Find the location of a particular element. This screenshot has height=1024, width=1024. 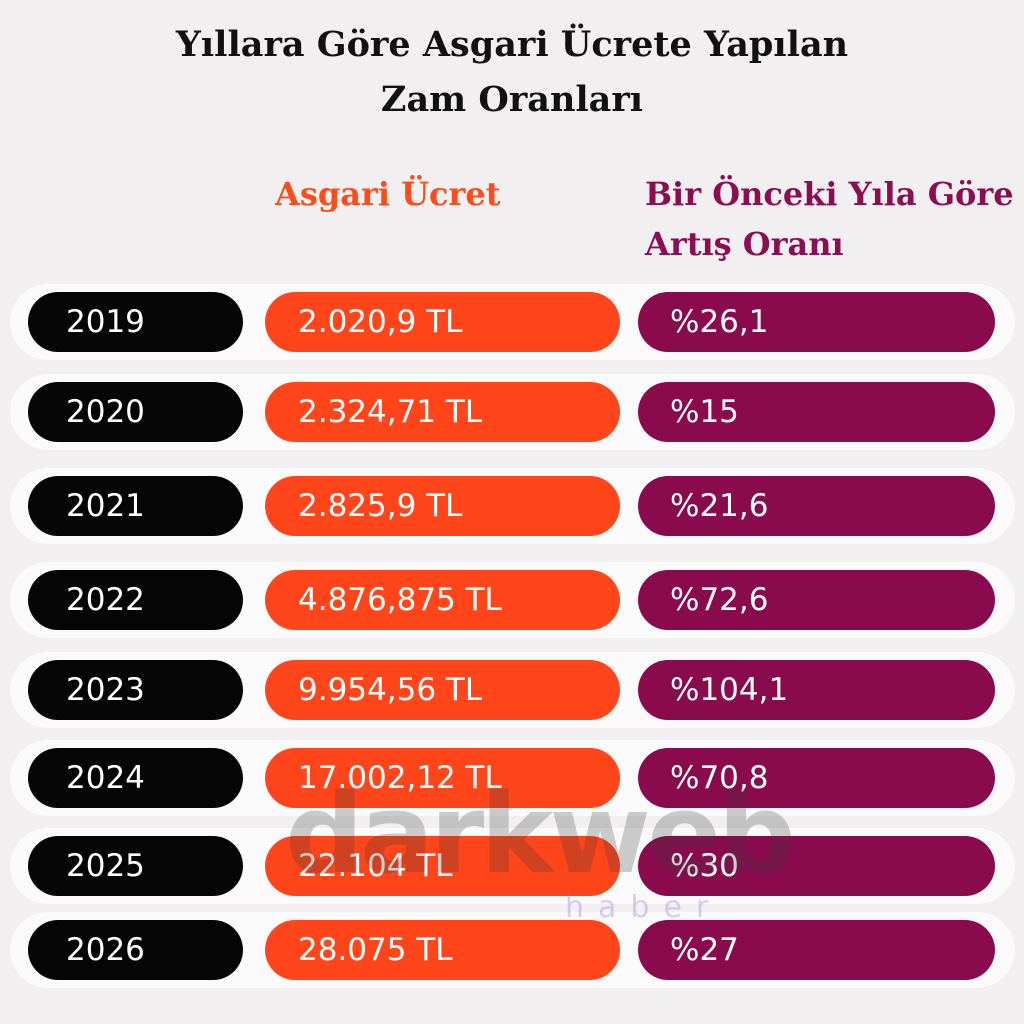

year-cell: 2019 is located at coordinates (135, 322).